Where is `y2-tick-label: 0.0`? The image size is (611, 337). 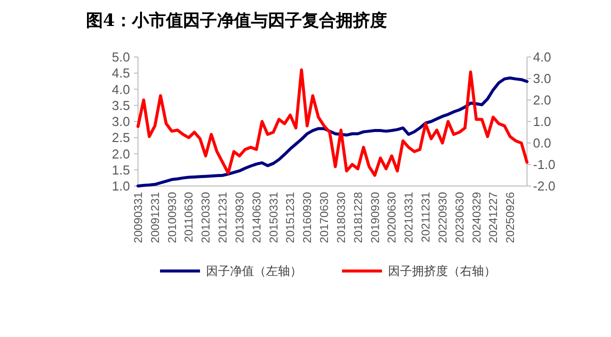 y2-tick-label: 0.0 is located at coordinates (542, 143).